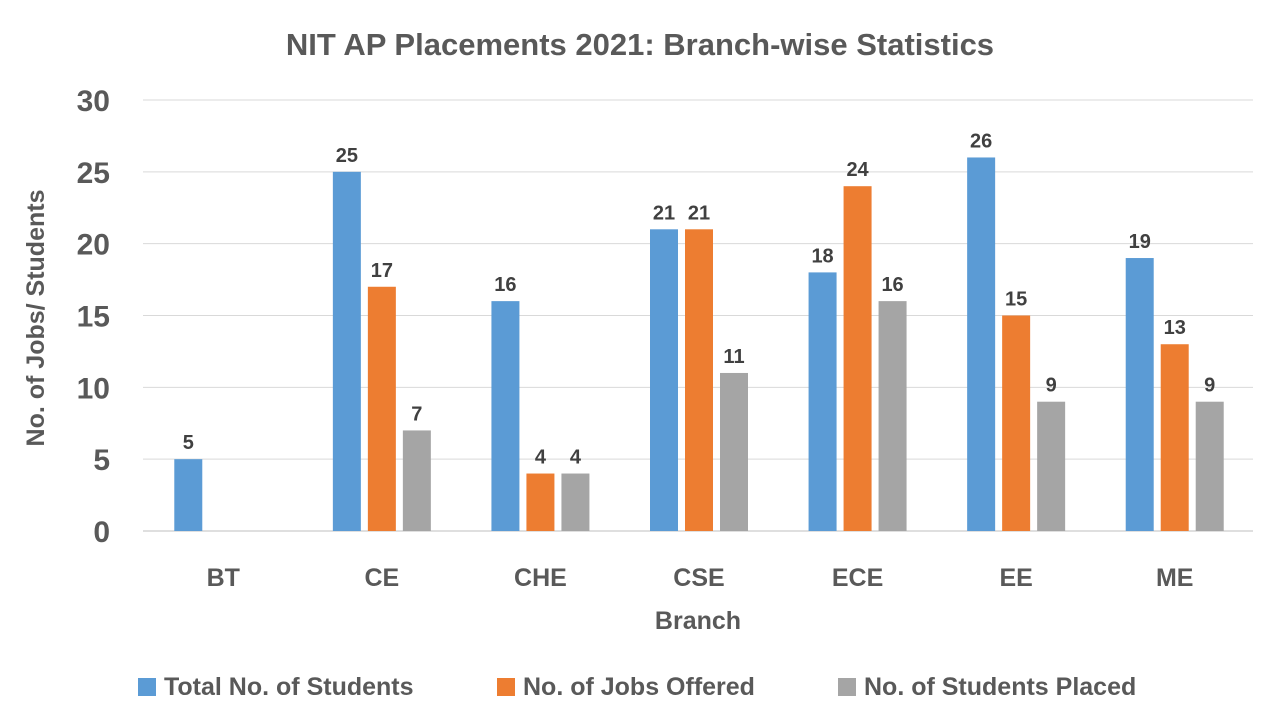 This screenshot has height=725, width=1280. Describe the element at coordinates (1015, 578) in the screenshot. I see `x-tick-label: EE` at that location.